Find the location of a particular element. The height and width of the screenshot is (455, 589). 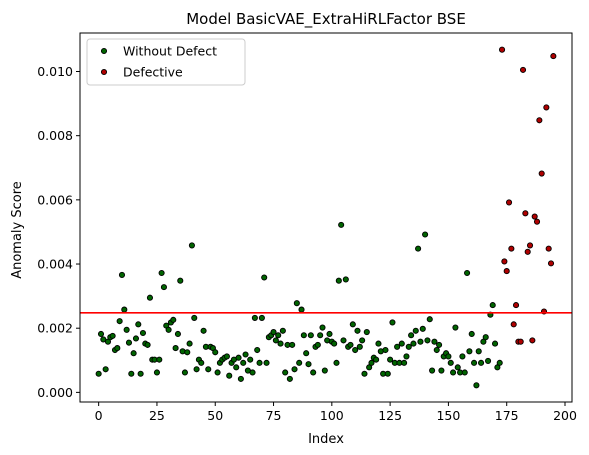

legend-entry-label: Defective is located at coordinates (153, 72).